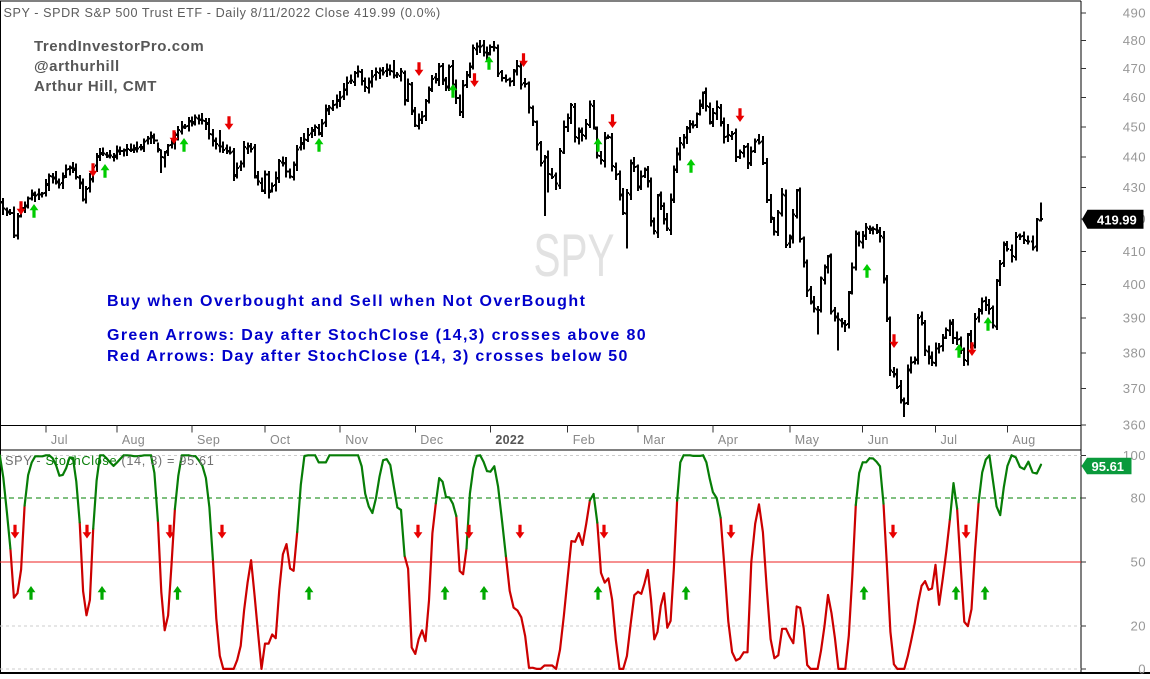 The height and width of the screenshot is (679, 1150). I want to click on svg-text: 470, so click(1134, 68).